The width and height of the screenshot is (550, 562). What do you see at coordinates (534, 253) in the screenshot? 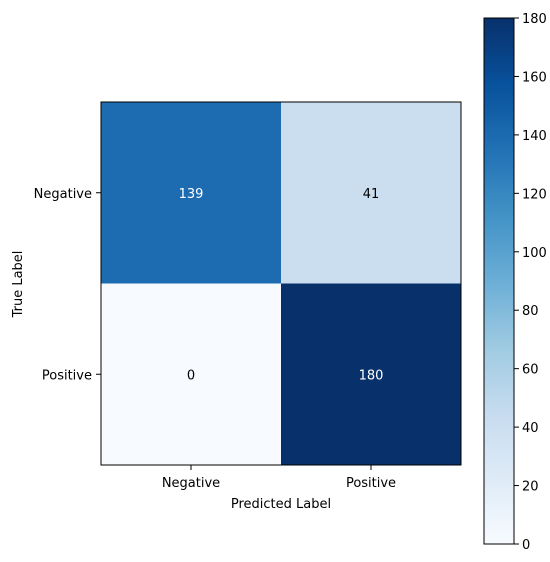
I see `colorbar-tick-label-5: 100` at bounding box center [534, 253].